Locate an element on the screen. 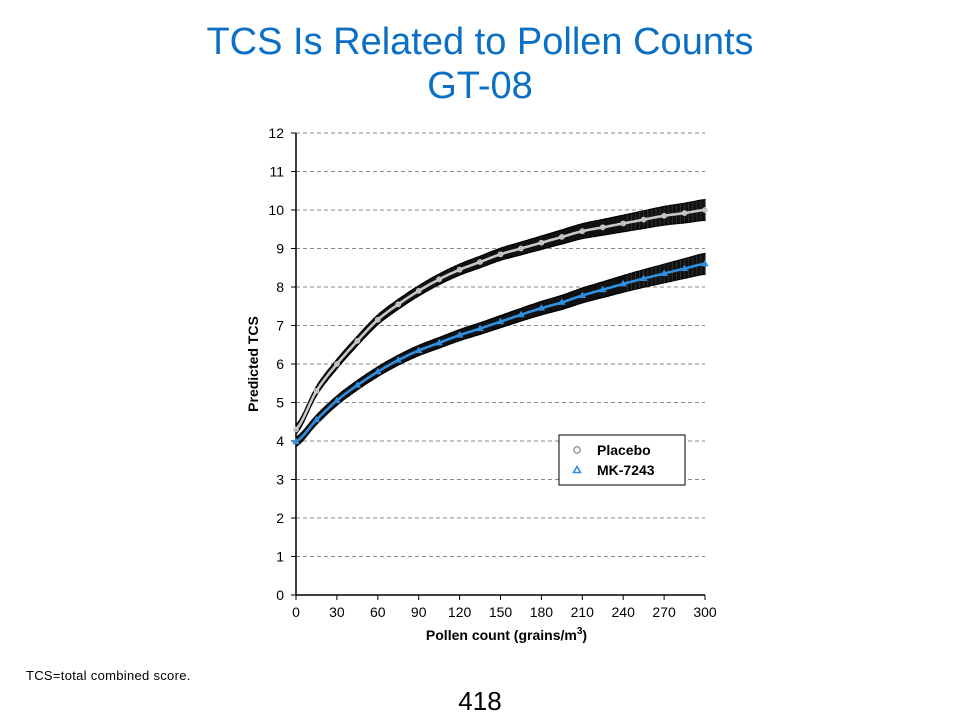  y-tick-label: 12 is located at coordinates (276, 133).